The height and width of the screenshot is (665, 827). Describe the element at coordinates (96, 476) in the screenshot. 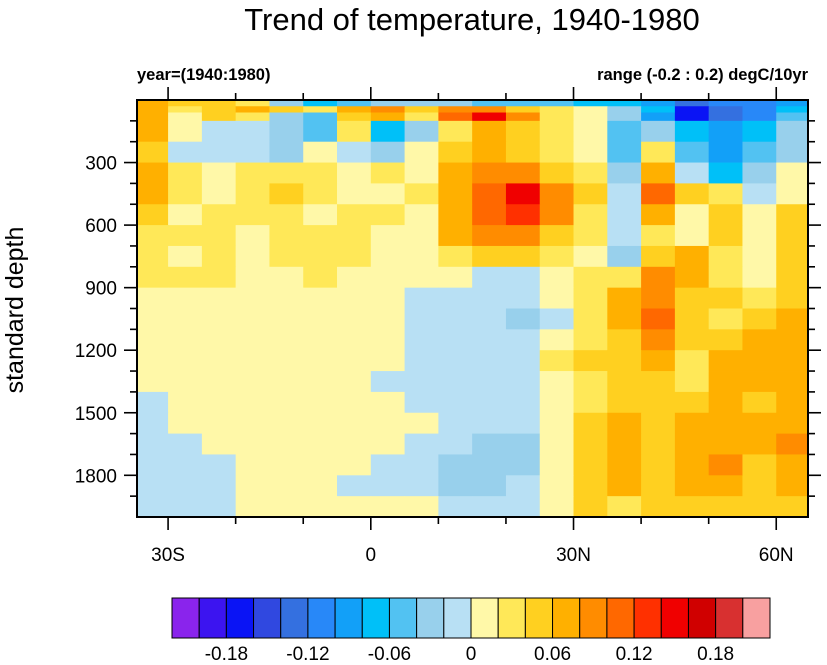

I see `y-tick-label: 1800` at that location.